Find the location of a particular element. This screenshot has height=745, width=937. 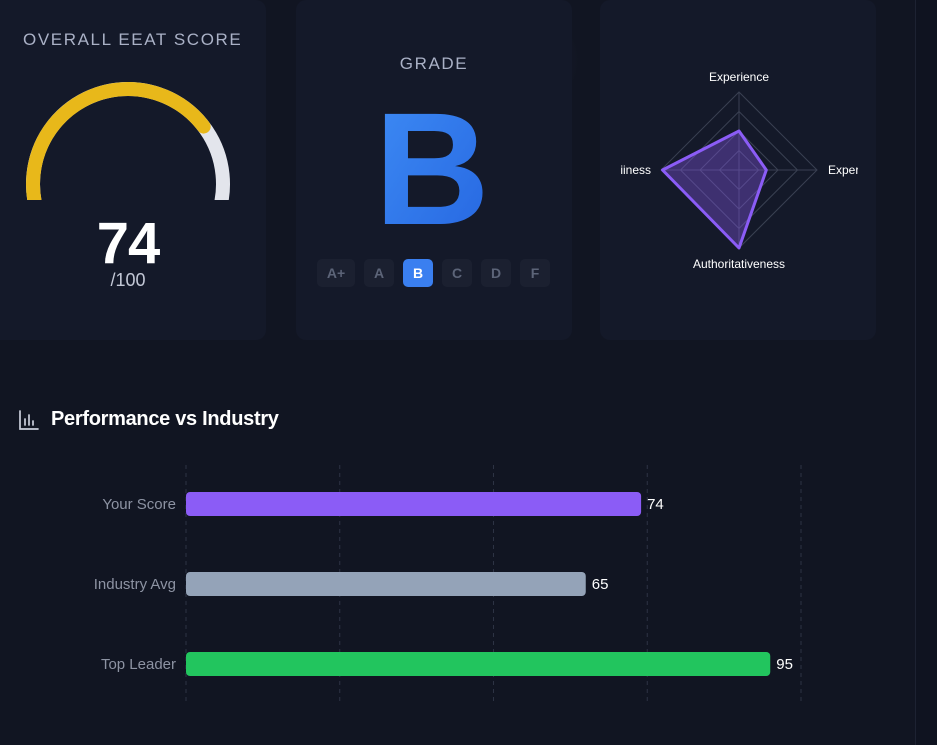

right-scroll-panel is located at coordinates (926, 372).